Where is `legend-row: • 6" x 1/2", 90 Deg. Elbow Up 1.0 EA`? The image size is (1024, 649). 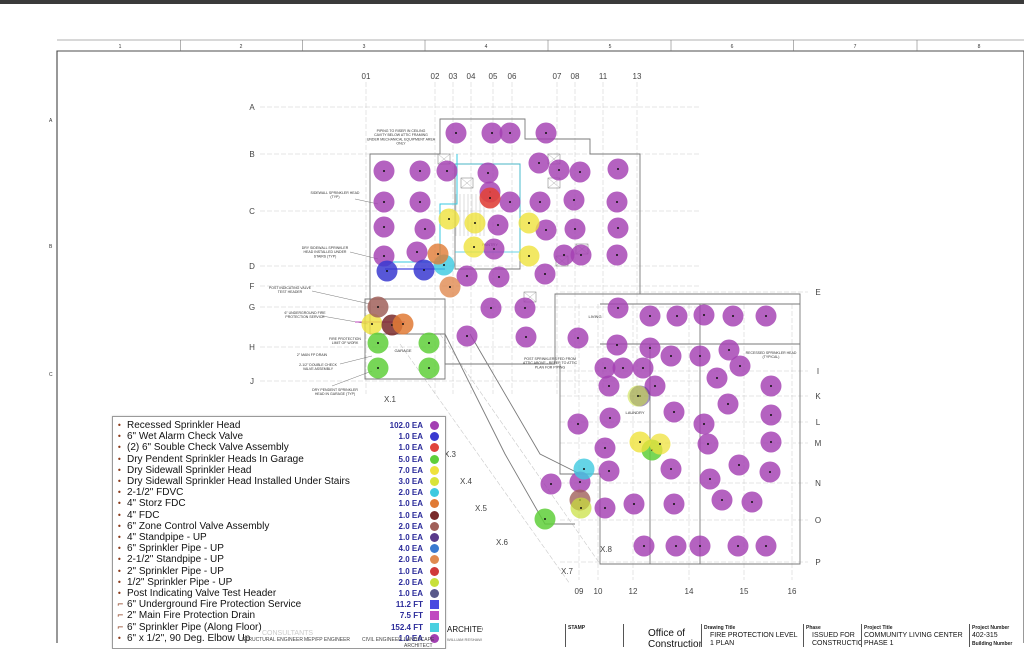 legend-row: • 6" x 1/2", 90 Deg. Elbow Up 1.0 EA is located at coordinates (279, 638).